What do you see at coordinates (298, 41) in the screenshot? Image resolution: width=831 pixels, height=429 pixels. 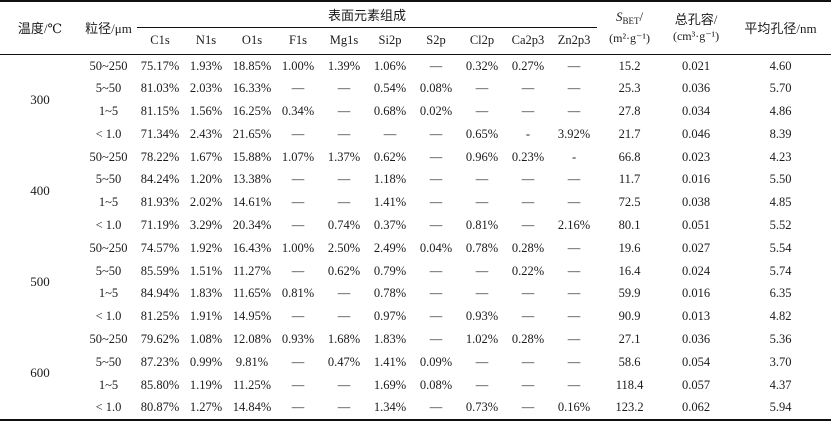 I see `header-element-f1s: F1s` at bounding box center [298, 41].